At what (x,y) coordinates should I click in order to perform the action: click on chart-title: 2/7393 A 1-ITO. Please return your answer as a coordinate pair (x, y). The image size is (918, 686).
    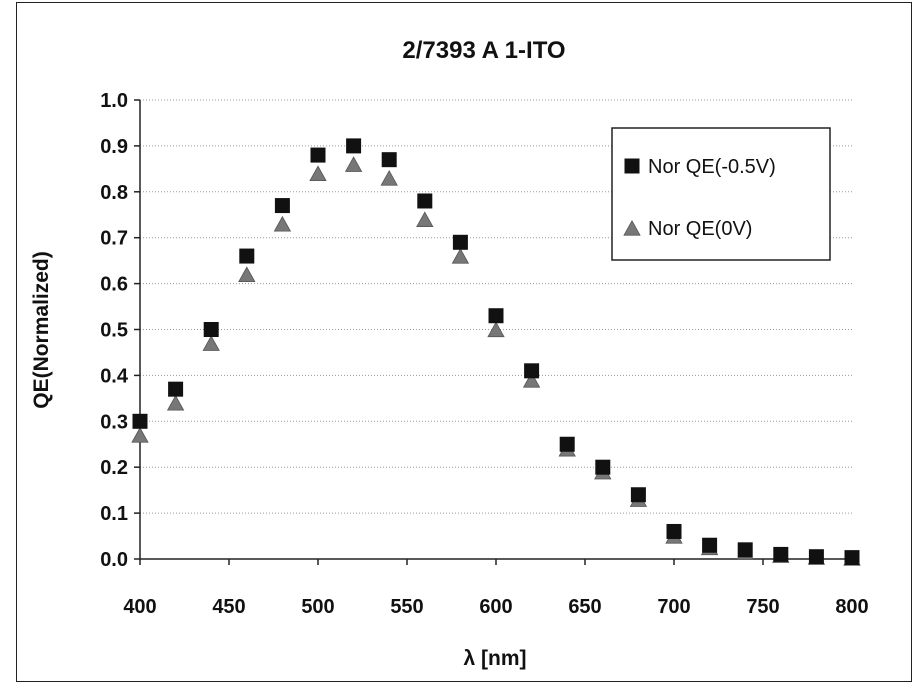
    Looking at the image, I should click on (483, 50).